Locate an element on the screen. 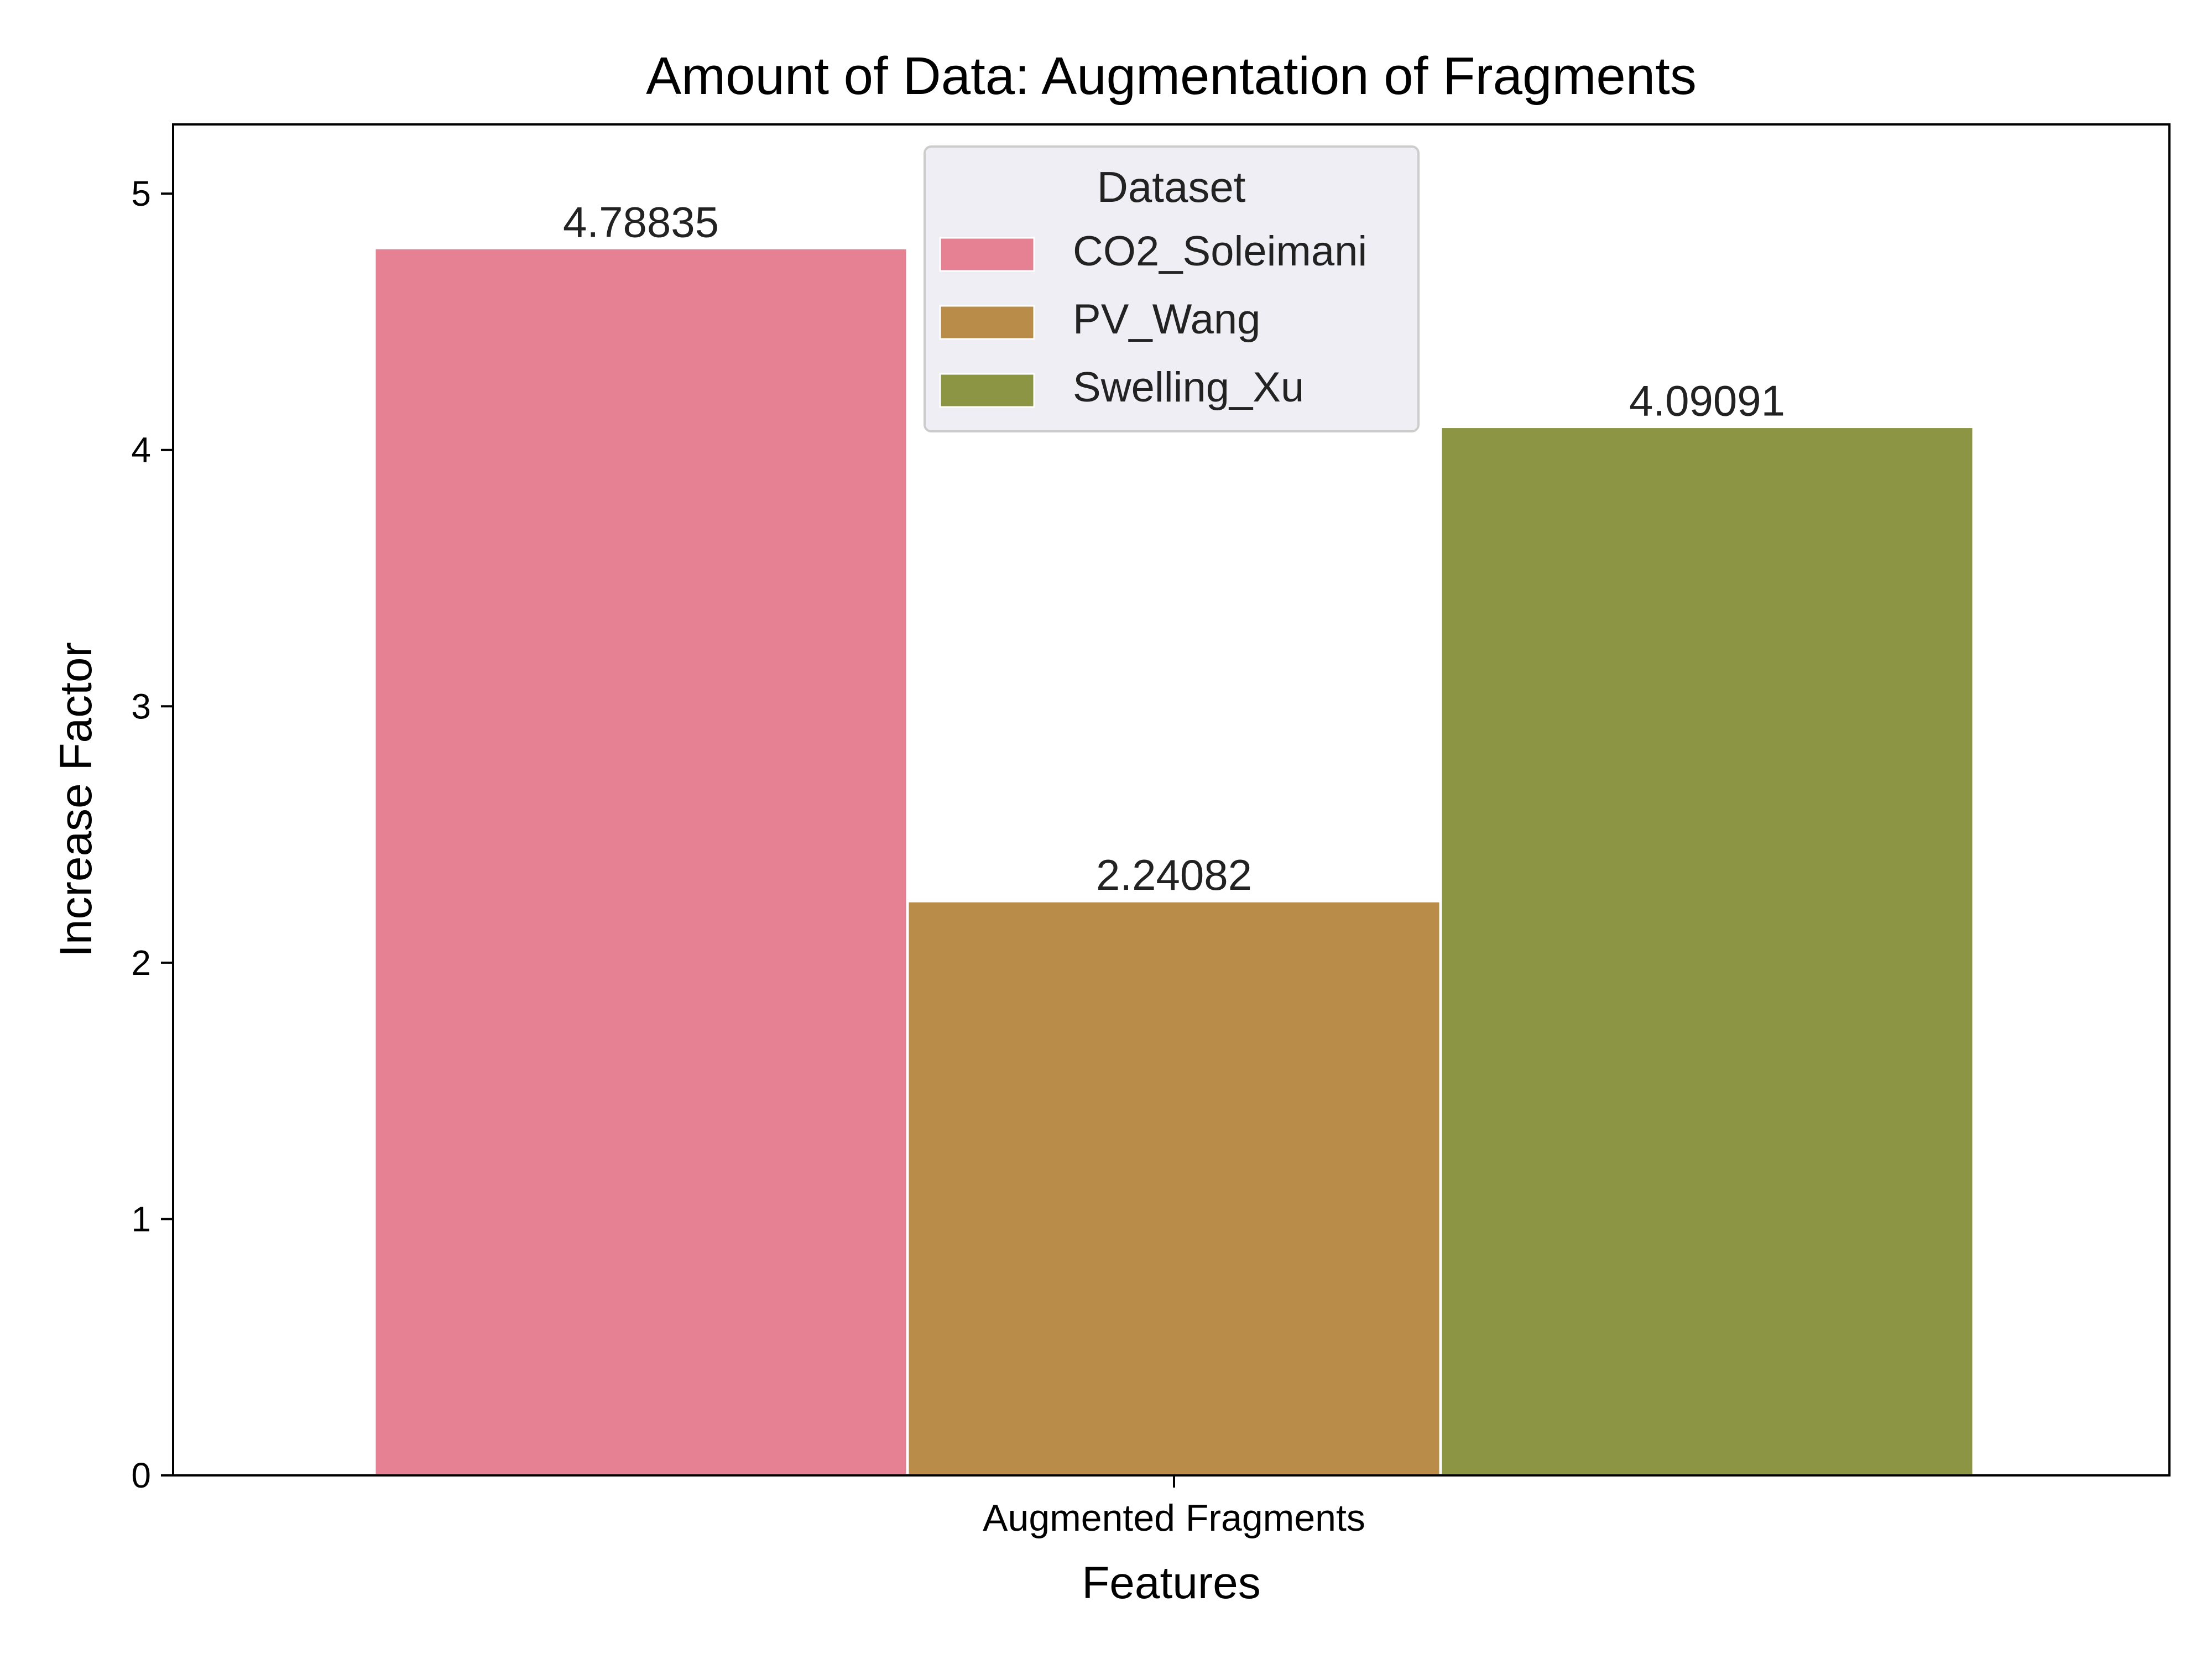 The height and width of the screenshot is (1659, 2212). y-axis: 0 1 2 3 4 5 is located at coordinates (152, 835).